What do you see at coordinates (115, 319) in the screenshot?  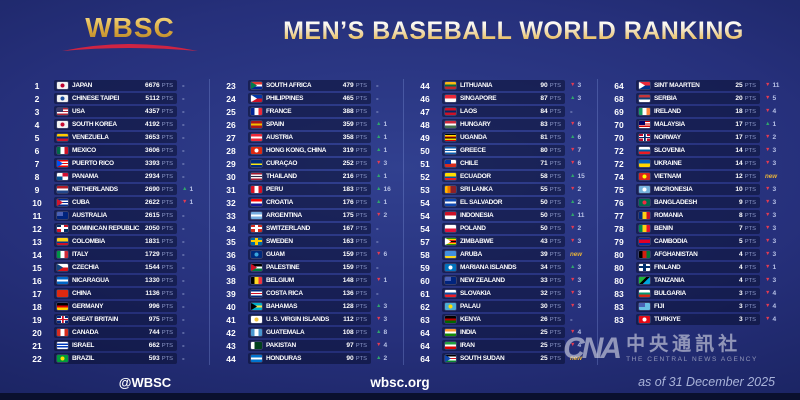 I see `country-pill: GREAT BRITAIN 975 PTS` at bounding box center [115, 319].